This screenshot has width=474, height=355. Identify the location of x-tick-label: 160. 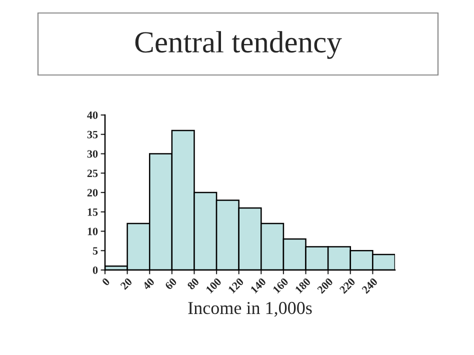
(280, 285).